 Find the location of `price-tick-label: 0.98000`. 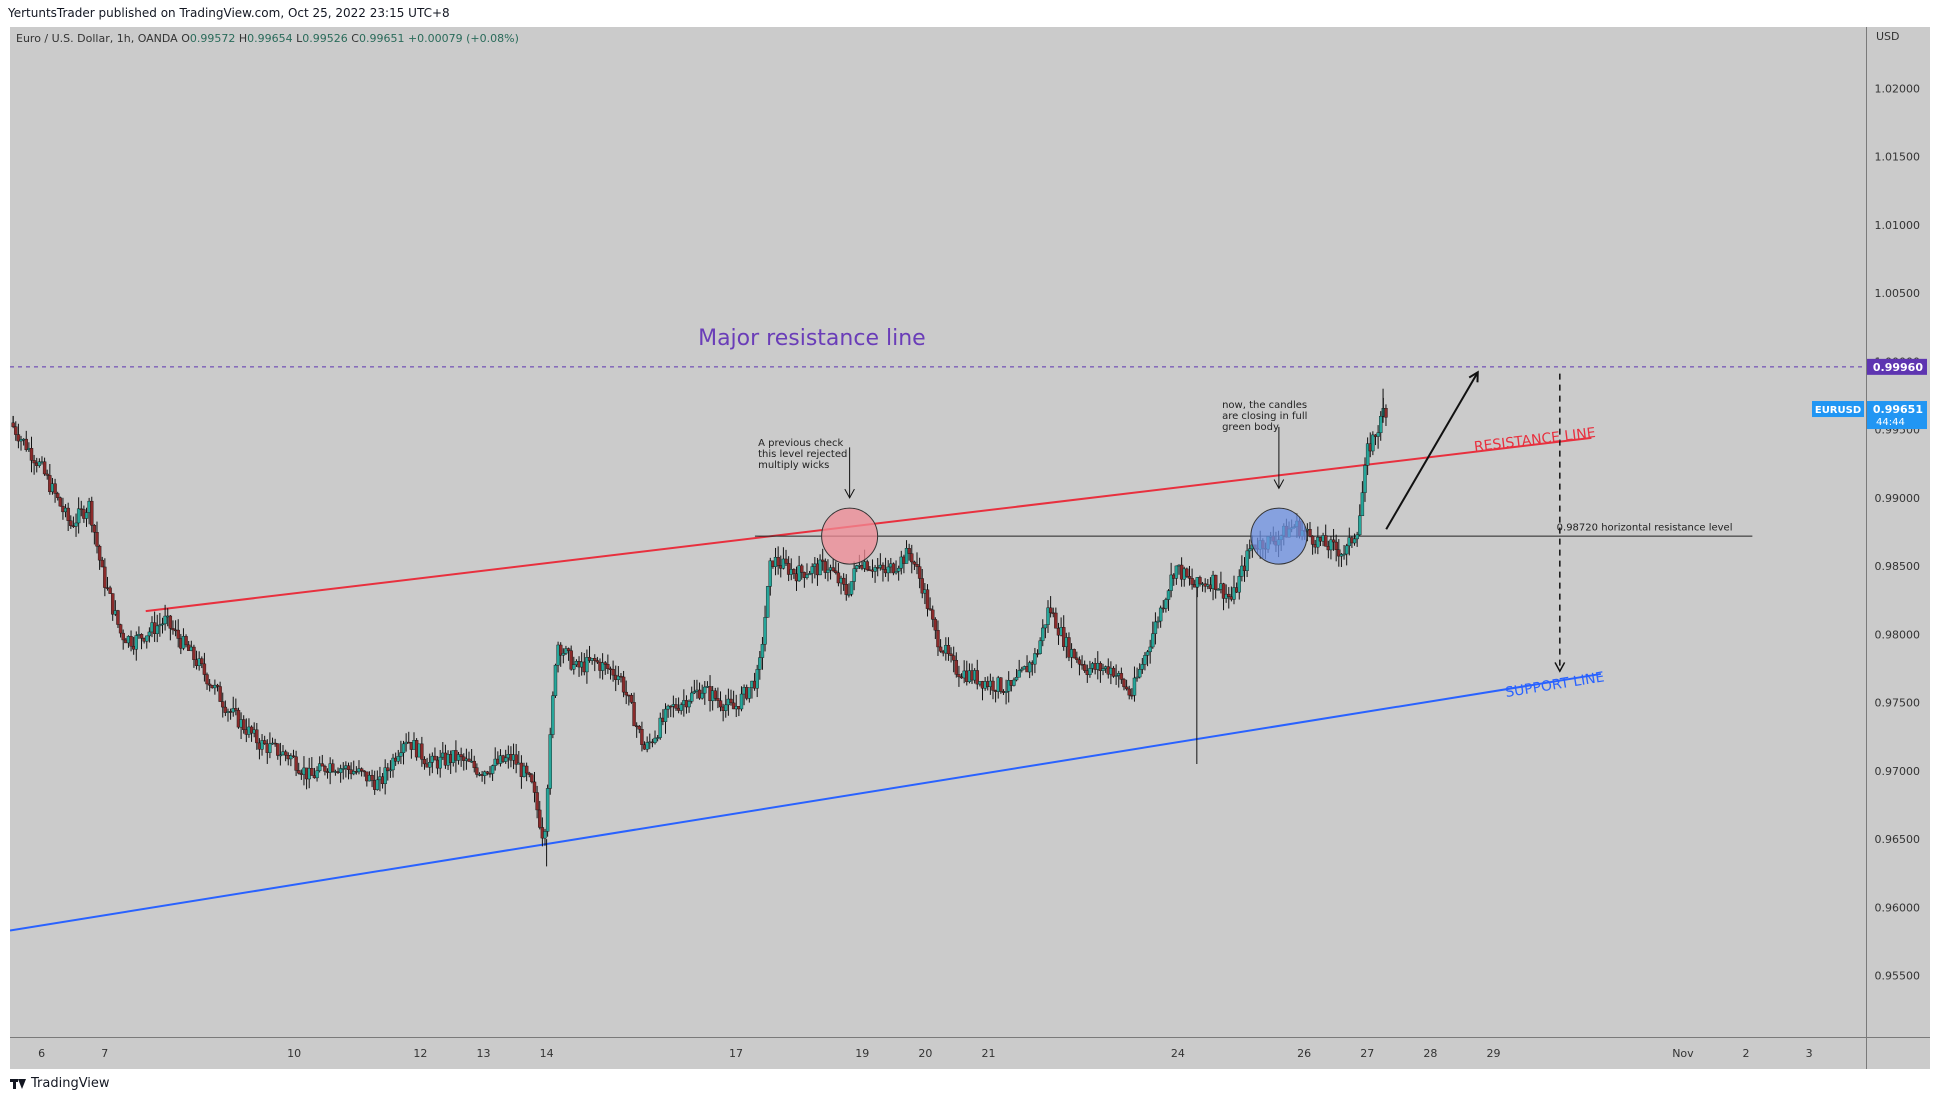

price-tick-label: 0.98000 is located at coordinates (1898, 634).